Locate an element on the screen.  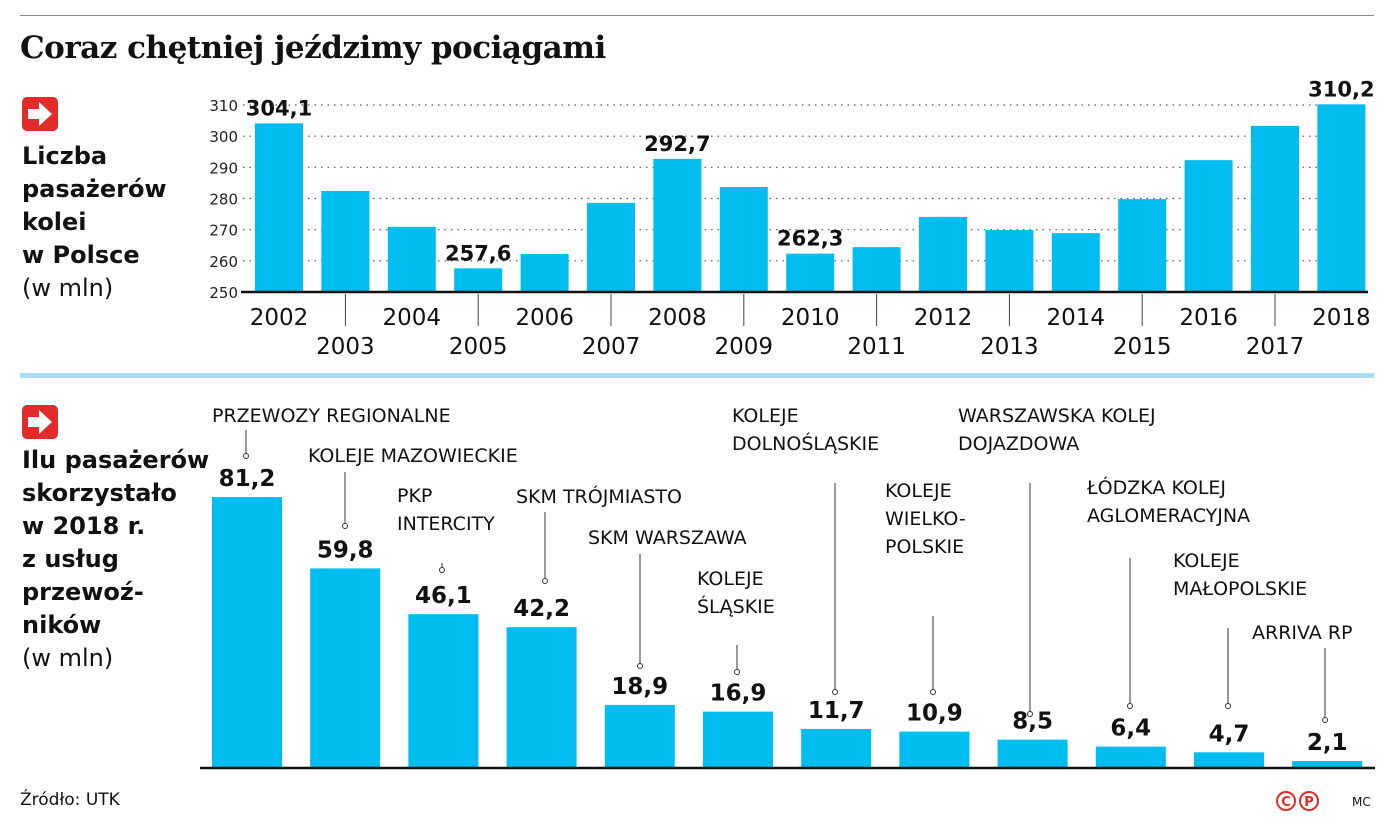
bar-2011 is located at coordinates (876, 269).